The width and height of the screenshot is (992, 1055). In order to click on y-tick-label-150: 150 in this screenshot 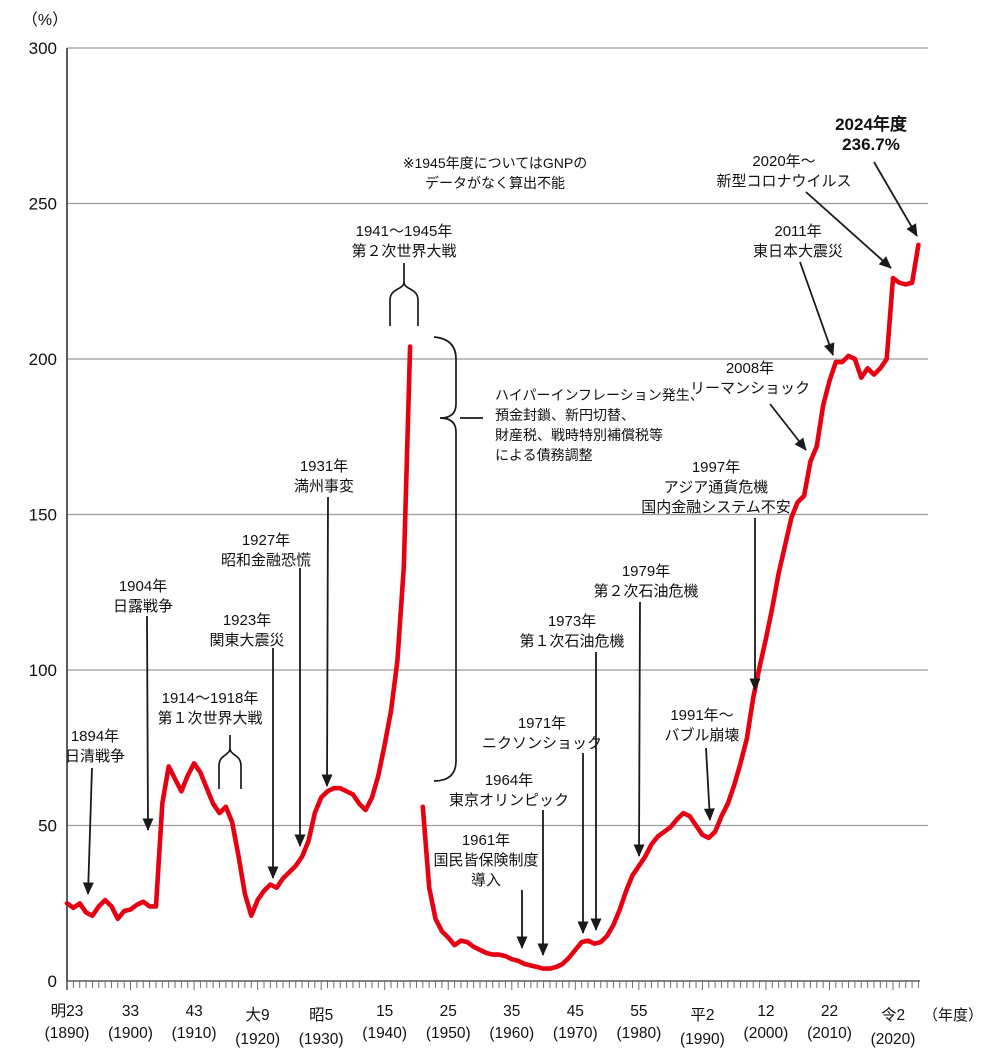, I will do `click(43, 515)`.